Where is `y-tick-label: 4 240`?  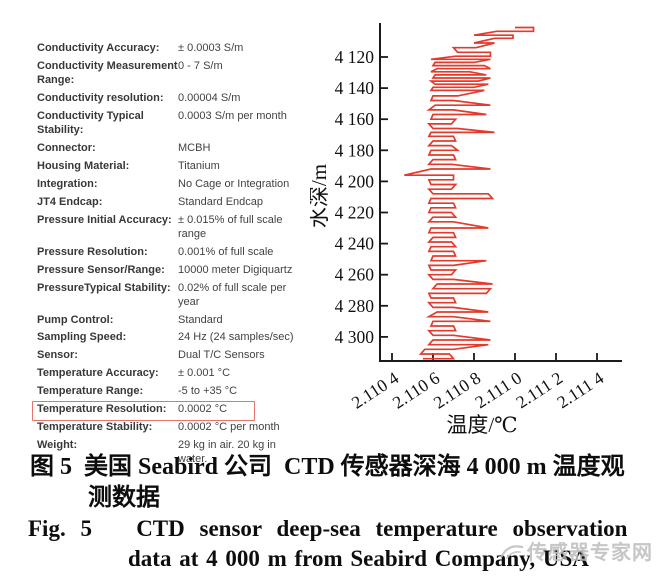 y-tick-label: 4 240 is located at coordinates (355, 244).